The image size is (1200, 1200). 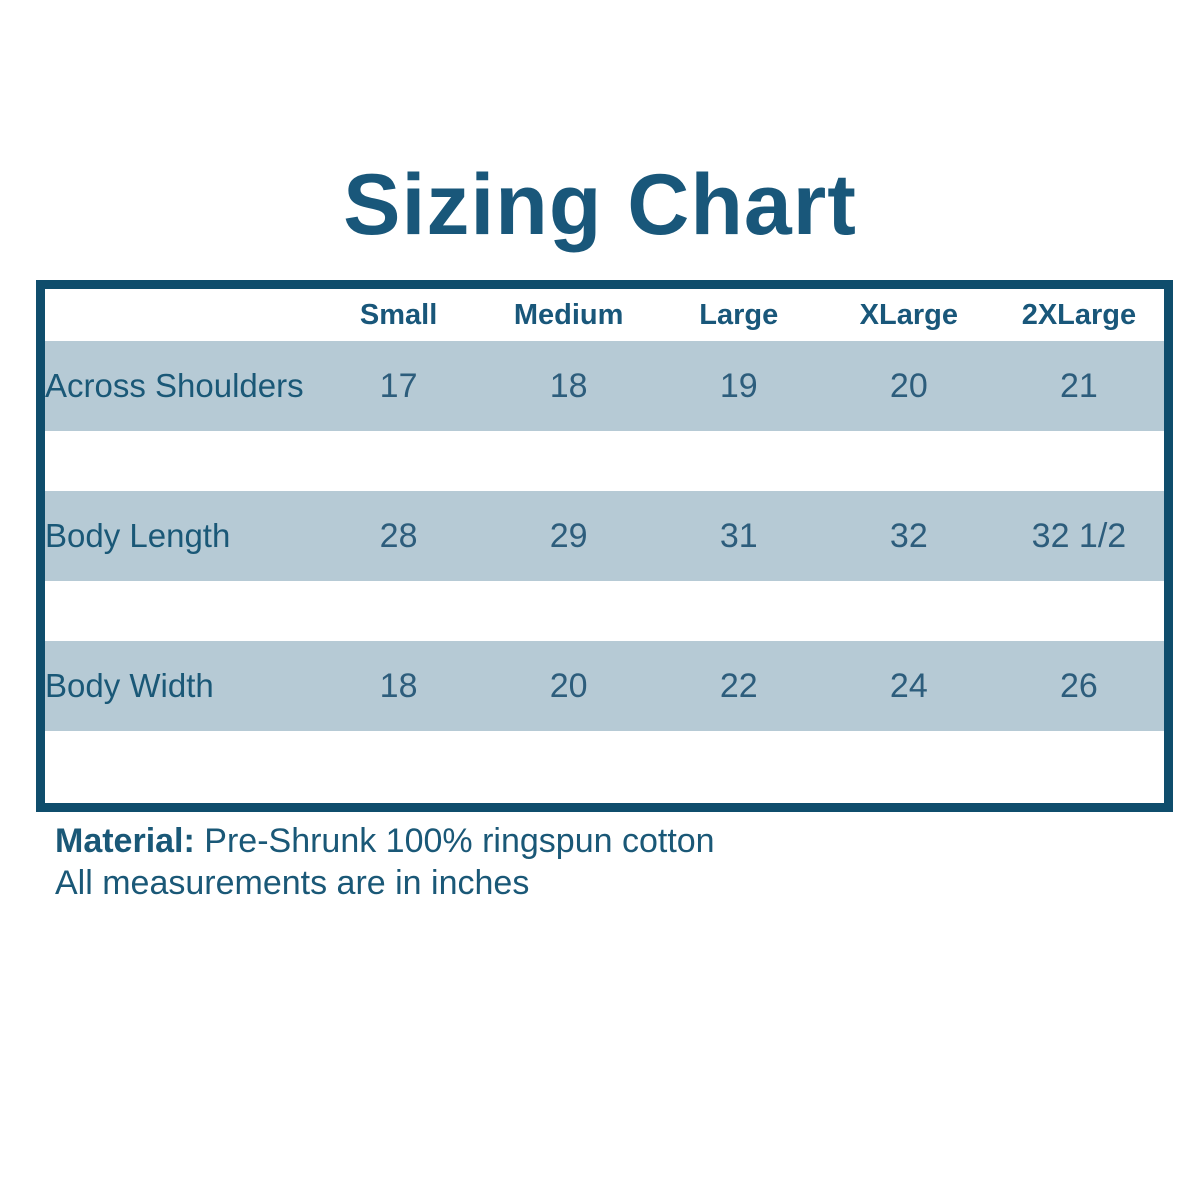 What do you see at coordinates (1079, 314) in the screenshot?
I see `header-size-2xlarge: 2XLarge` at bounding box center [1079, 314].